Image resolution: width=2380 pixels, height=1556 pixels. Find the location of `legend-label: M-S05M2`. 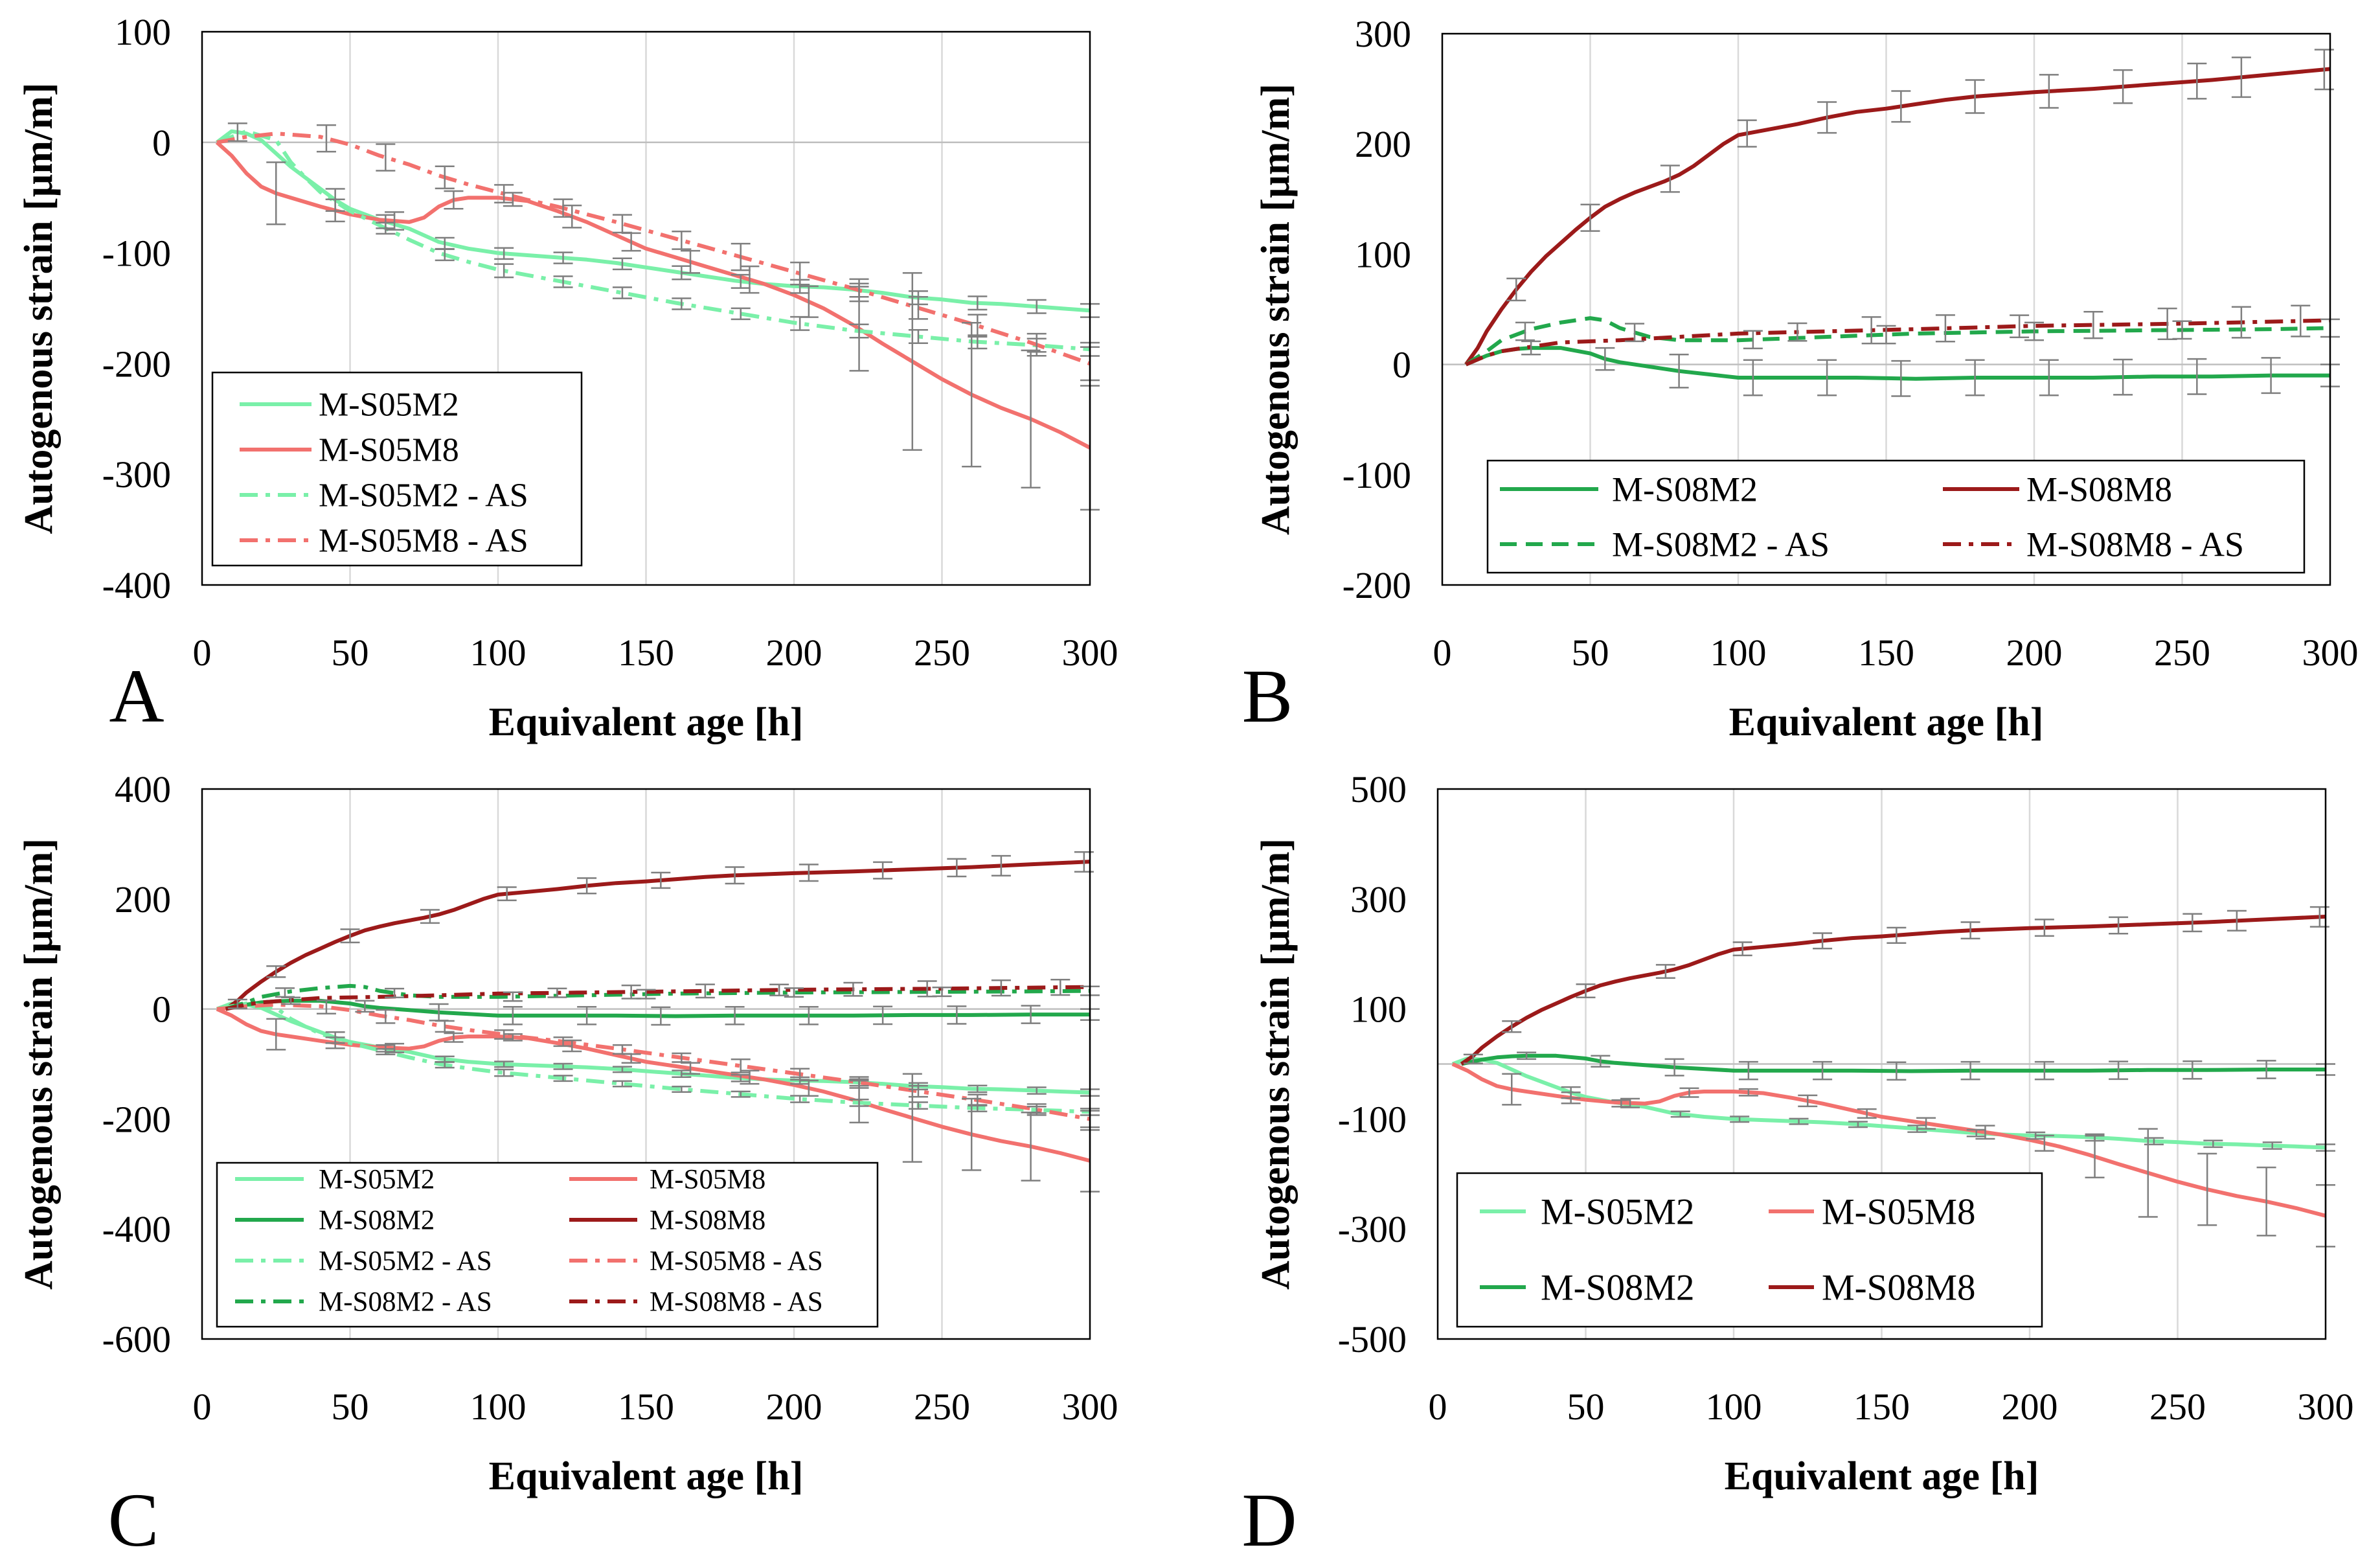

legend-label: M-S05M2 is located at coordinates (389, 405).